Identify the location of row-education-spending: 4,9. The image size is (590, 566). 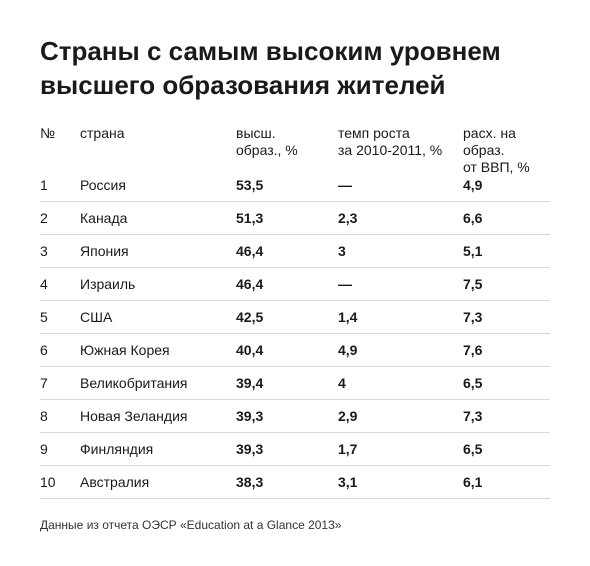
(473, 185).